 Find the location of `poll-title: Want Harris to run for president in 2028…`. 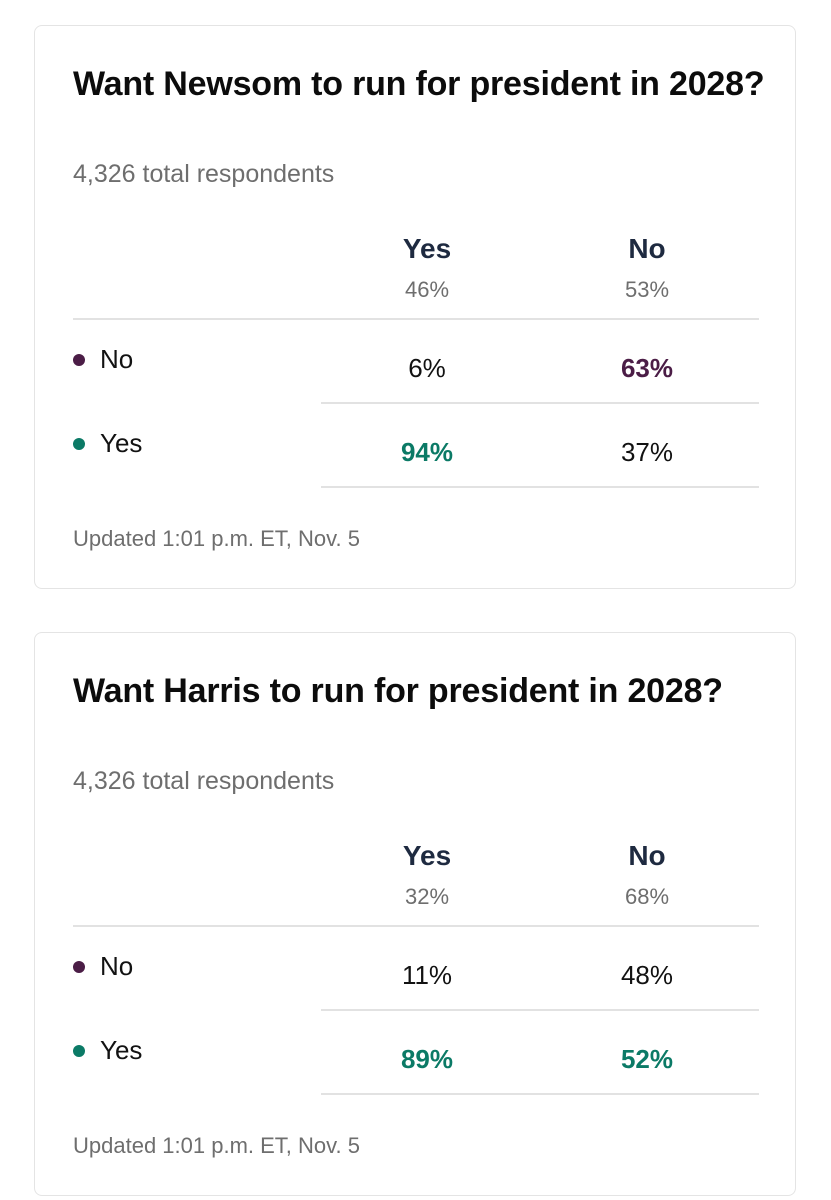

poll-title: Want Harris to run for president in 2028… is located at coordinates (398, 691).